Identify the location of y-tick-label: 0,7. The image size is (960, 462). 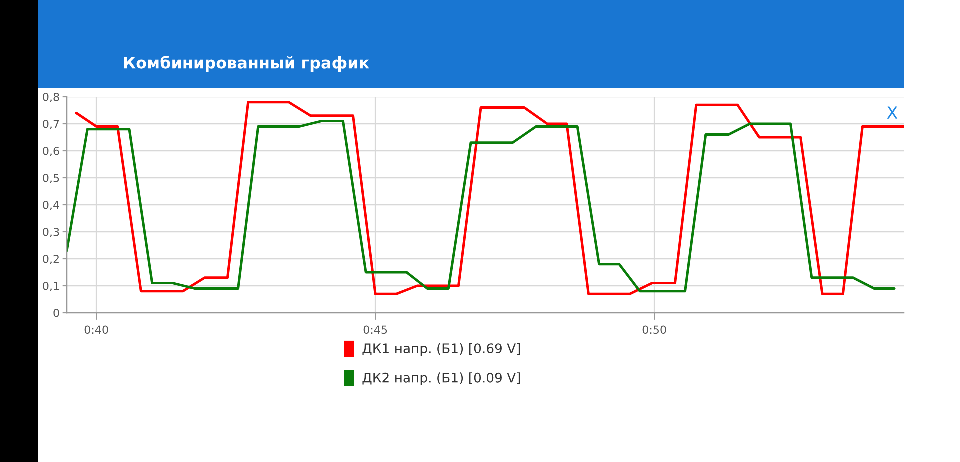
(51, 125).